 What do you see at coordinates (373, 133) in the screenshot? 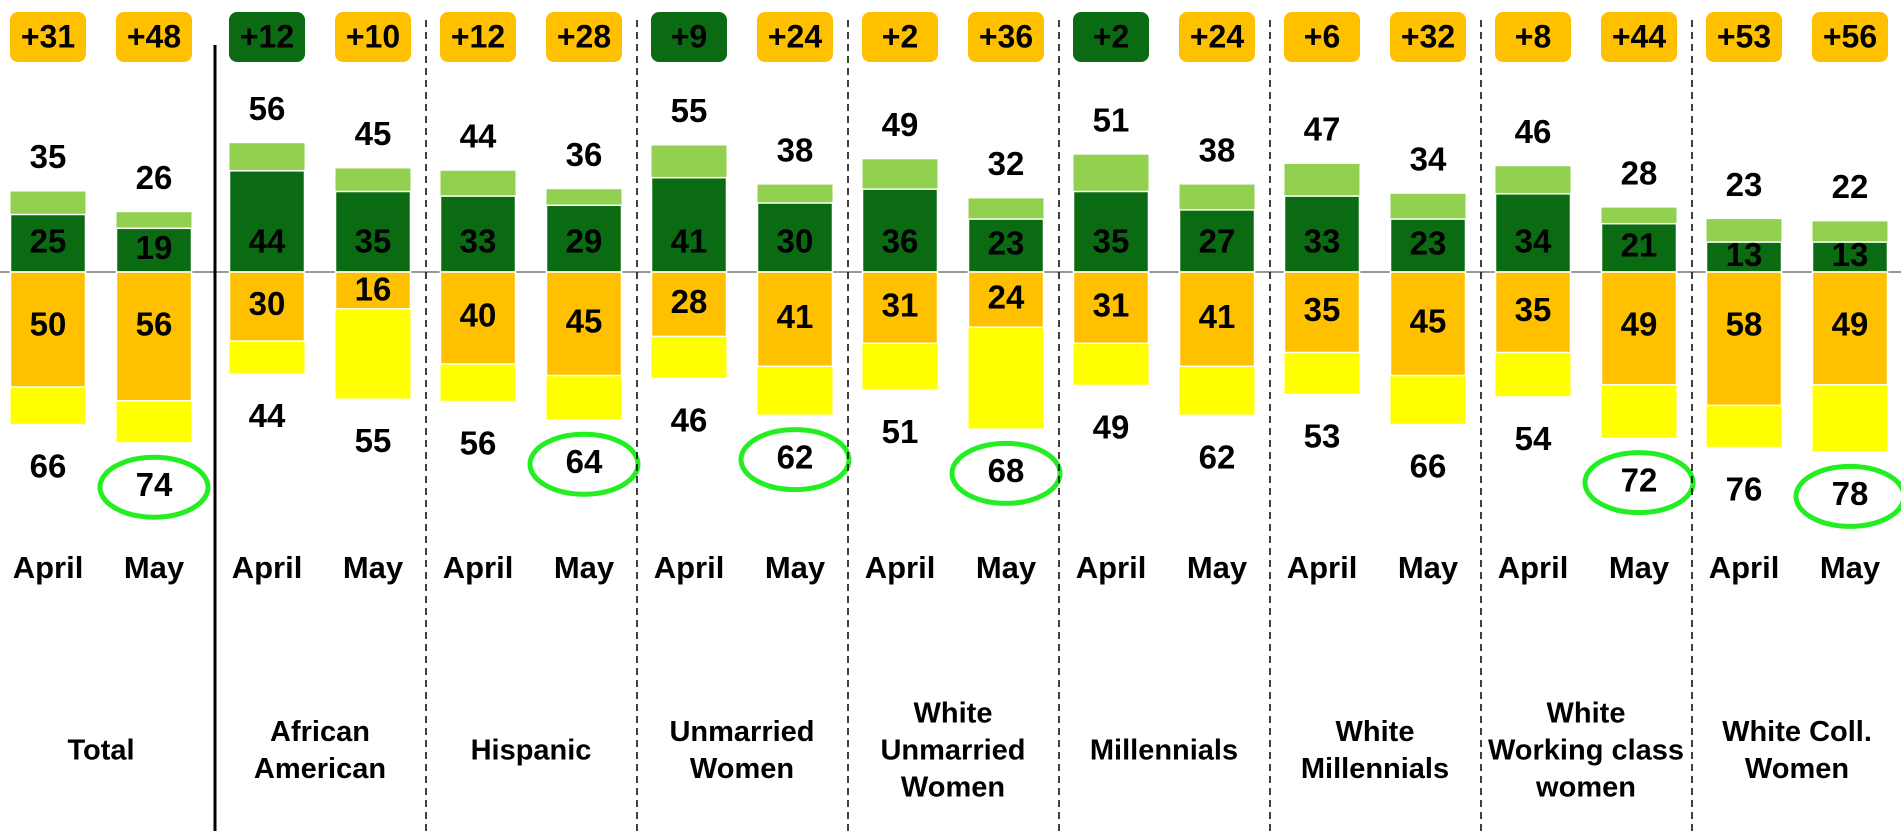
I see `top-total-label: 45` at bounding box center [373, 133].